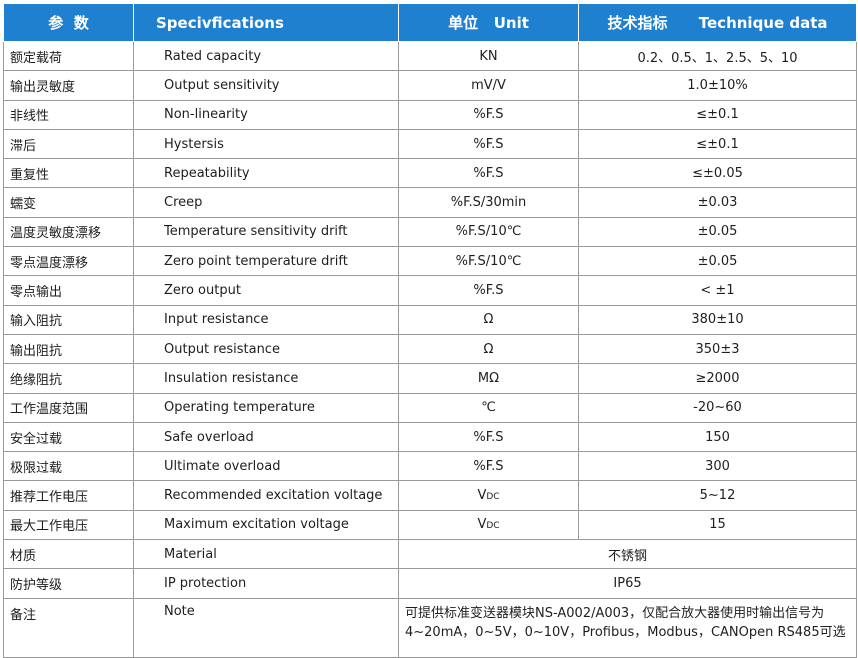  I want to click on param-cn: 额定载荷, so click(68, 56).